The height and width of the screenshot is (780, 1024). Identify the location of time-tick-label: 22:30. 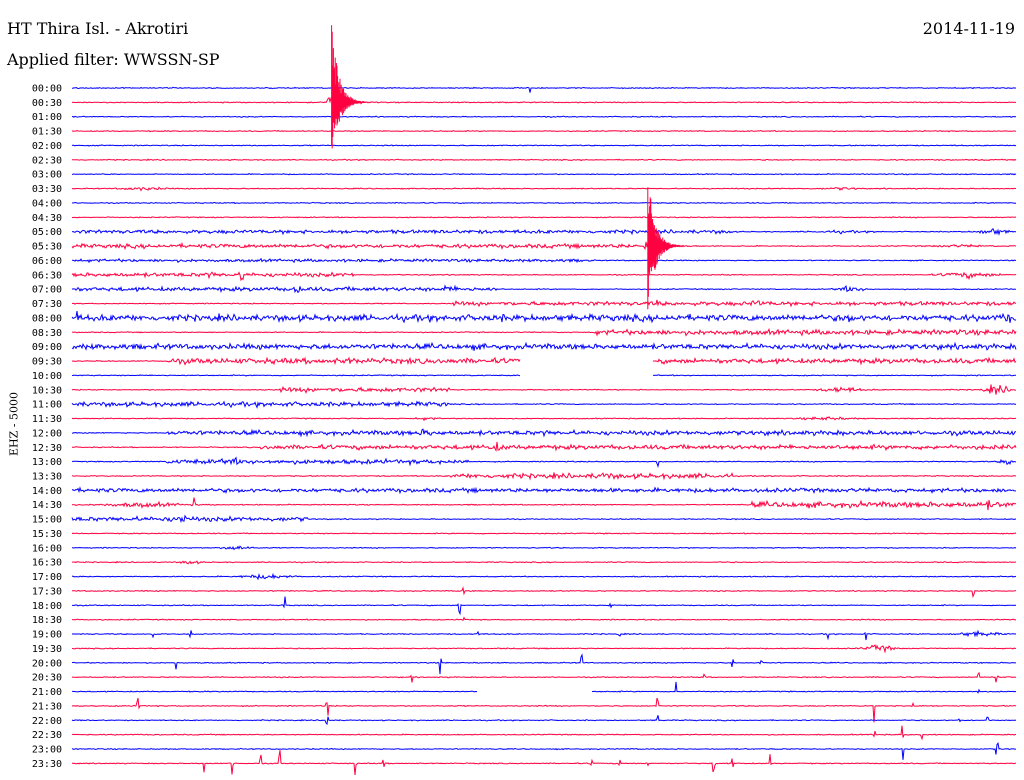
(47, 735).